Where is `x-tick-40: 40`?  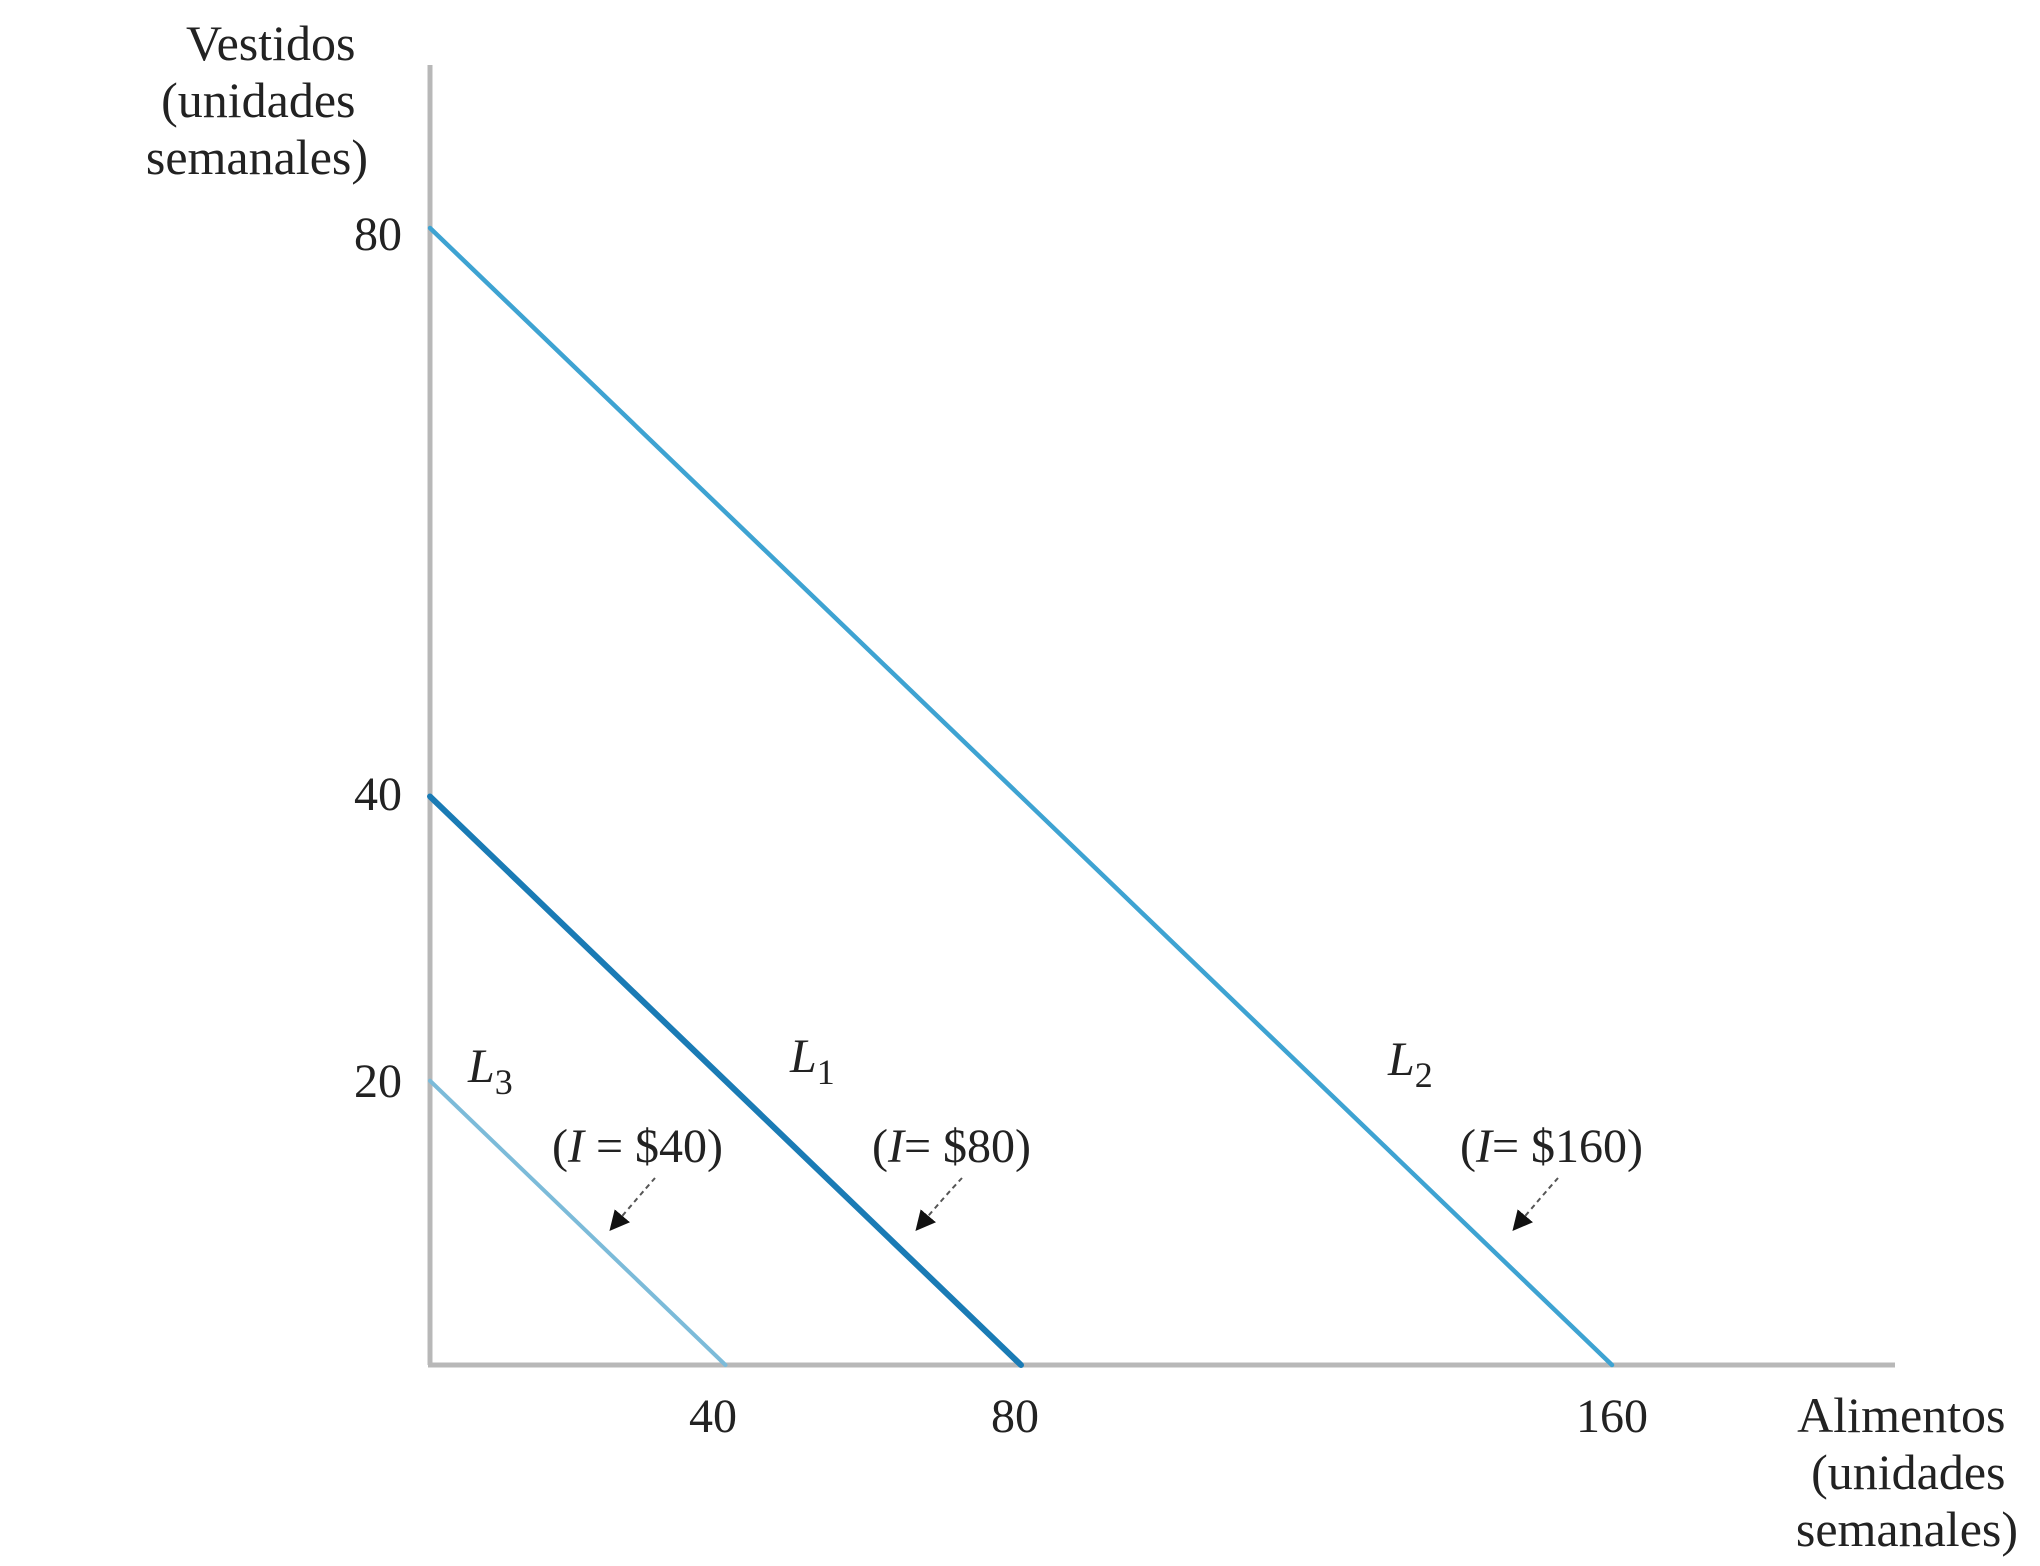
x-tick-40: 40 is located at coordinates (713, 1416).